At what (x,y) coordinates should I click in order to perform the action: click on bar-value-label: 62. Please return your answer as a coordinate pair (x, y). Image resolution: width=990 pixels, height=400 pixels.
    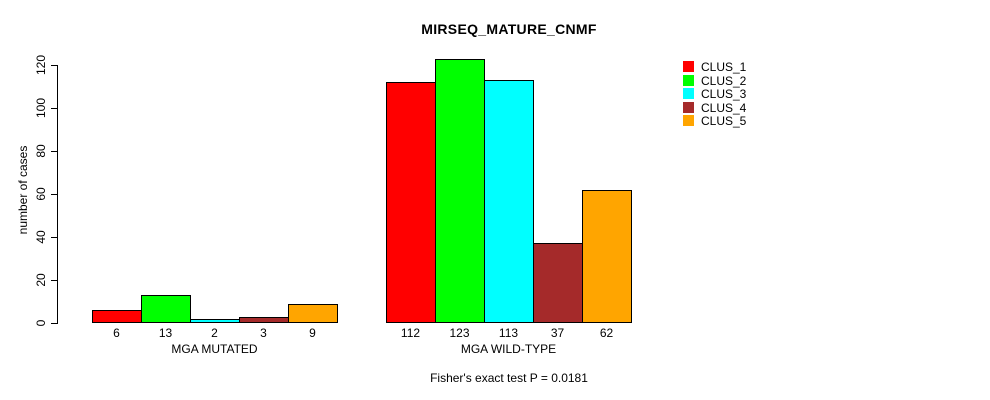
    Looking at the image, I should click on (606, 333).